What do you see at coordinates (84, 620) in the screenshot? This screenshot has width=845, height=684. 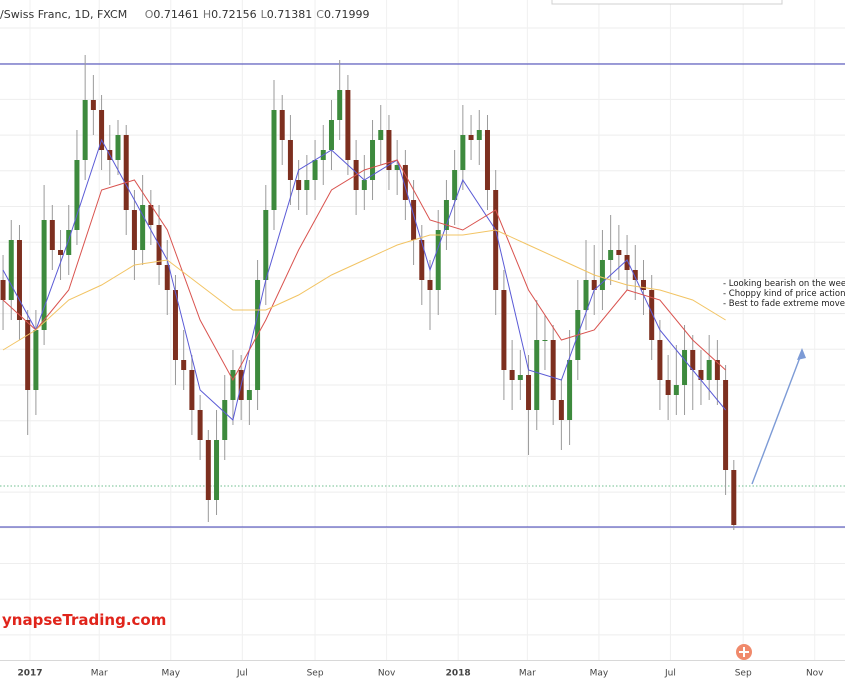 I see `watermark: ynapseTrading.com` at bounding box center [84, 620].